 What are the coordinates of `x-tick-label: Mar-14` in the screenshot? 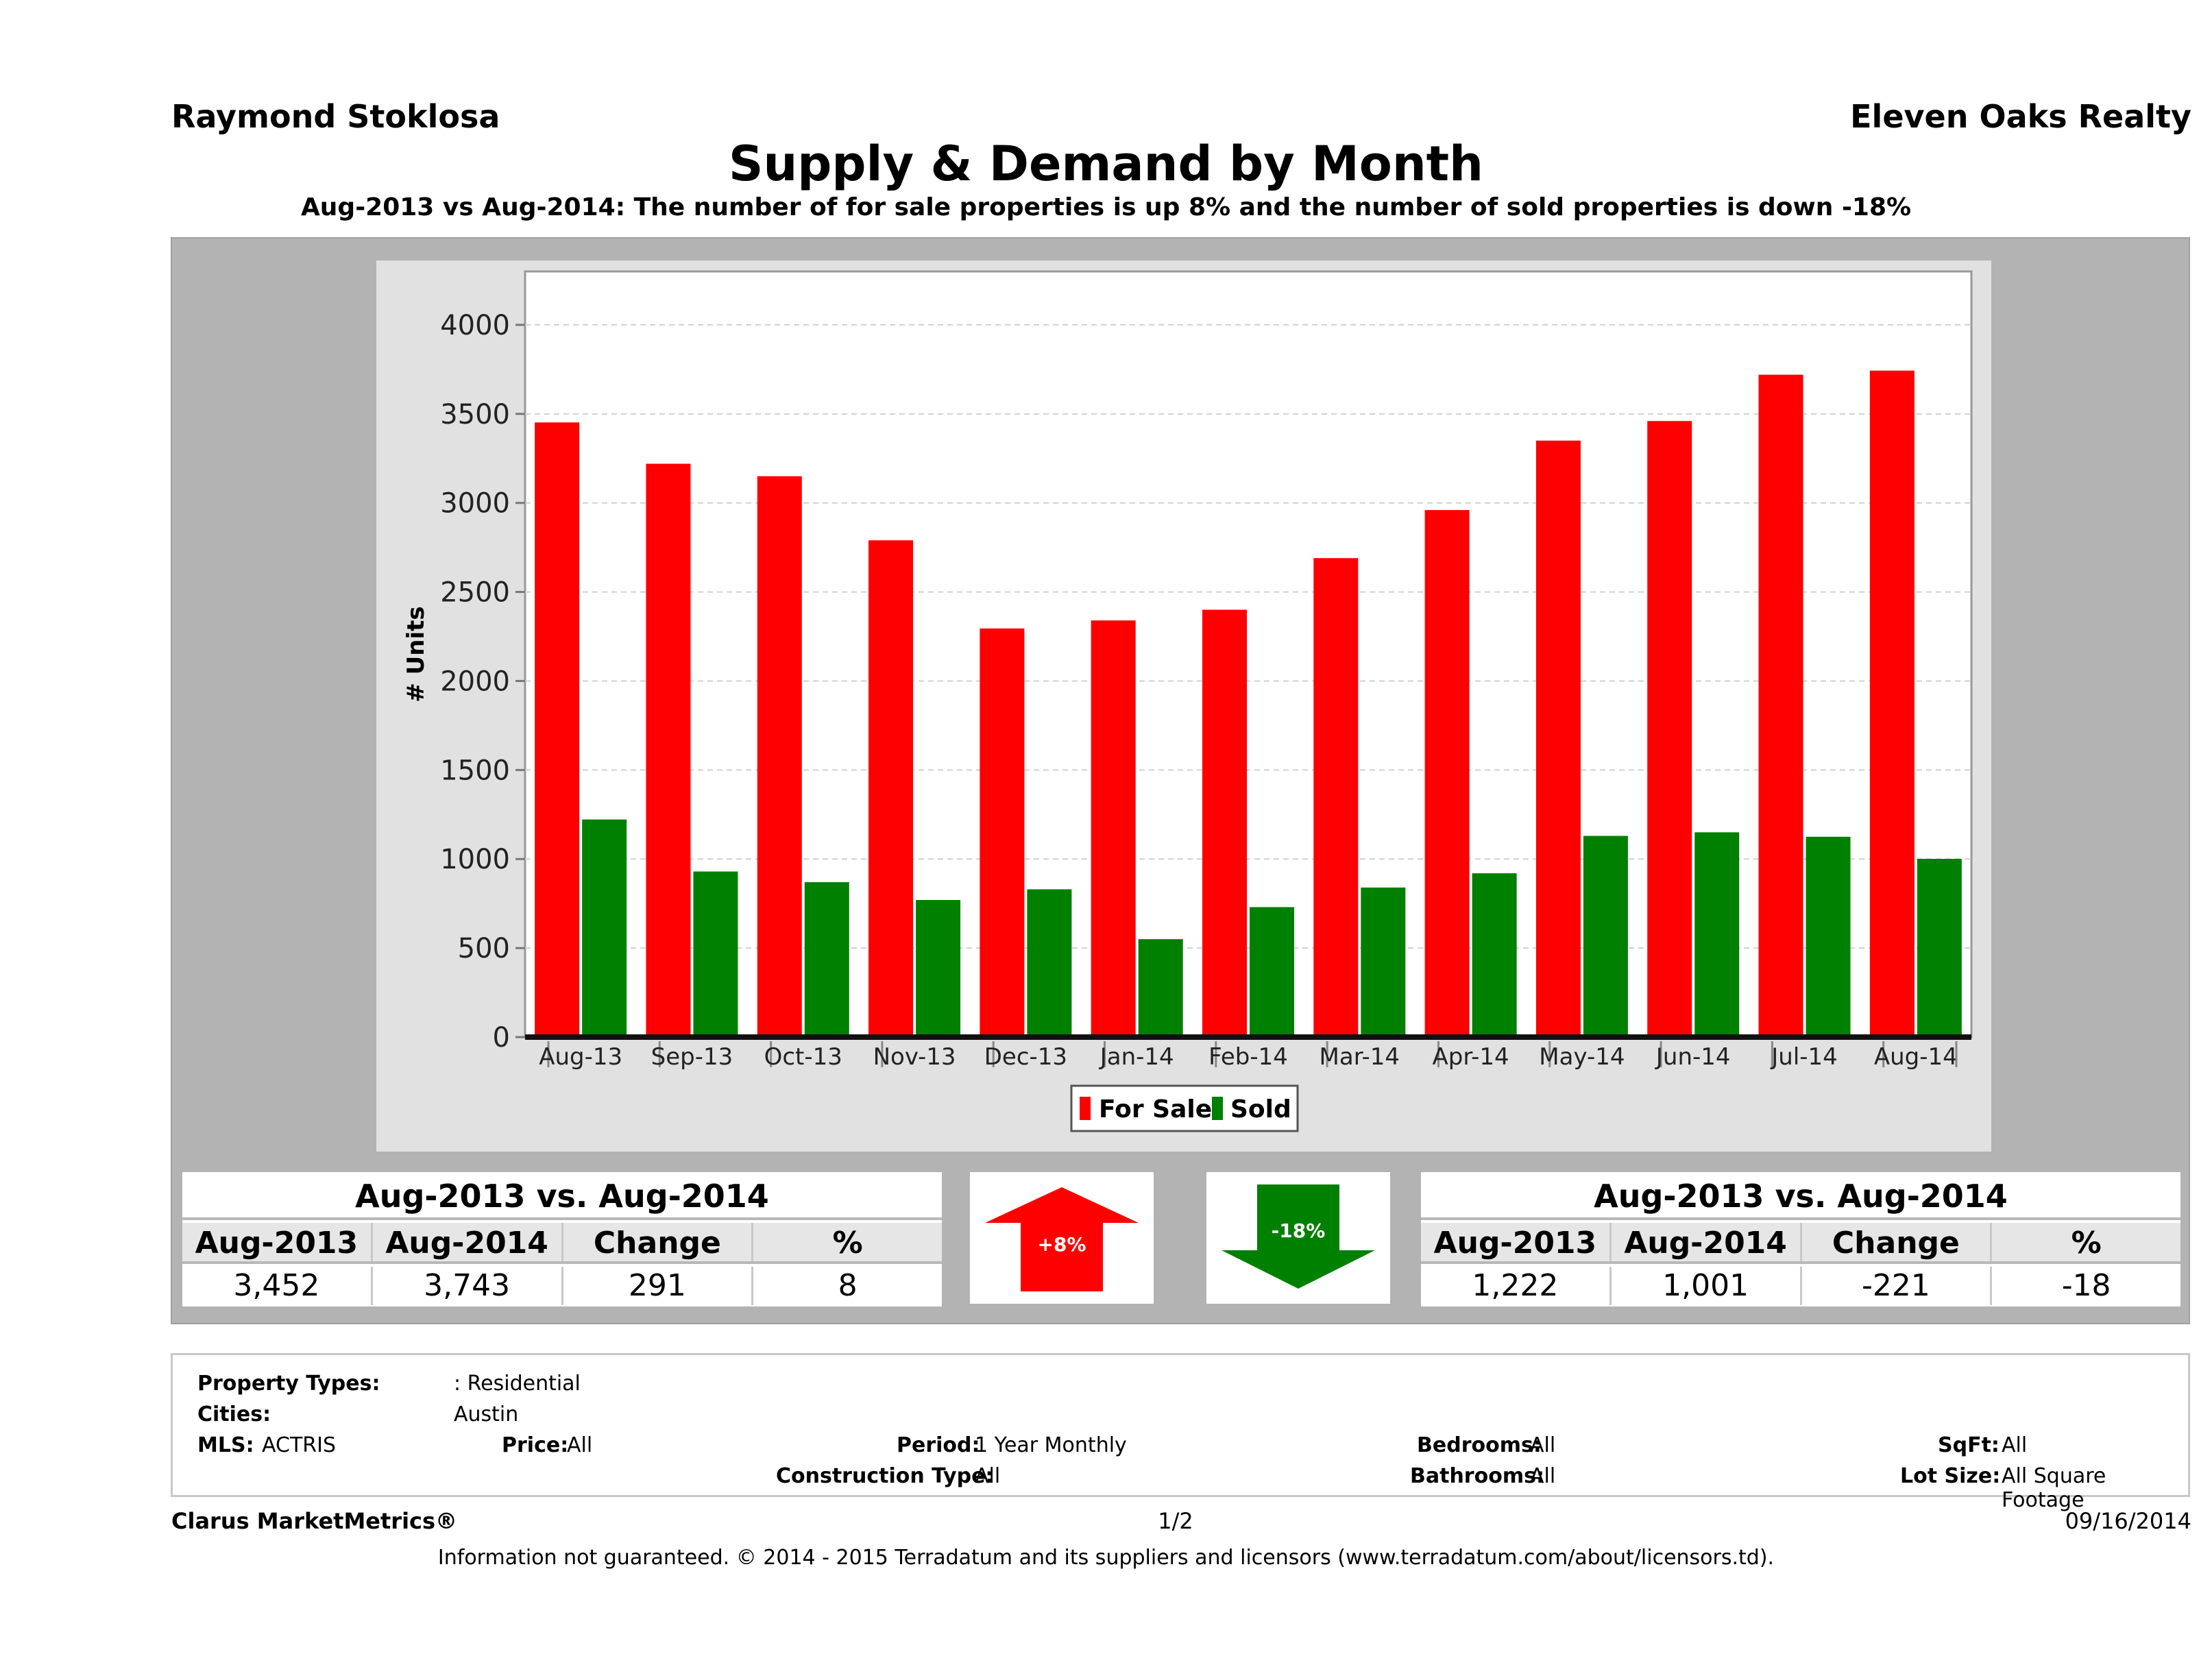 It's located at (1360, 1057).